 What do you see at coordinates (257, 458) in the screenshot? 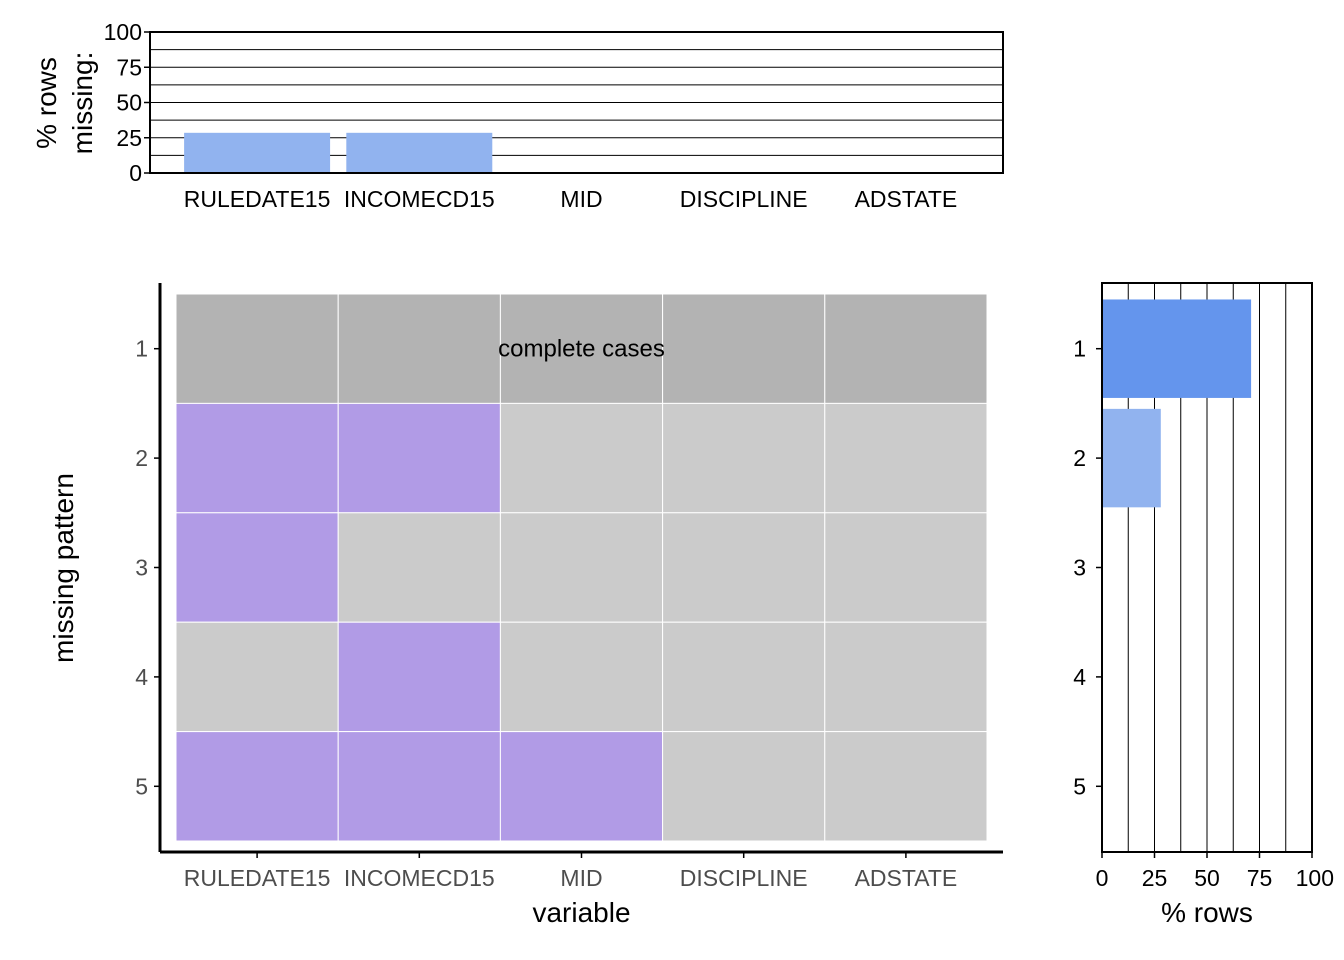
I see `heatmap-cell-r2-ruledate15` at bounding box center [257, 458].